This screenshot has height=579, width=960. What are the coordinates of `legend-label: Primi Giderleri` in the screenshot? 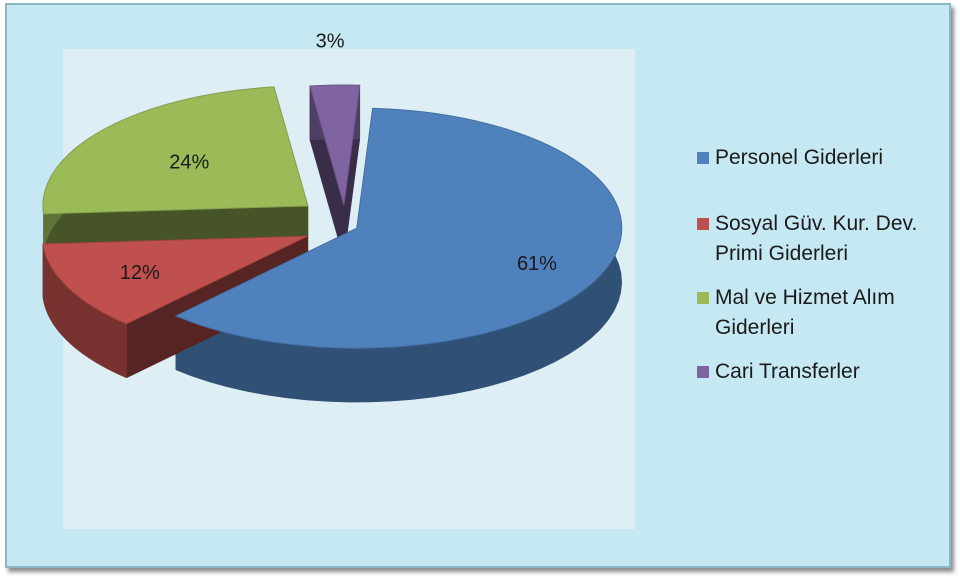 It's located at (782, 253).